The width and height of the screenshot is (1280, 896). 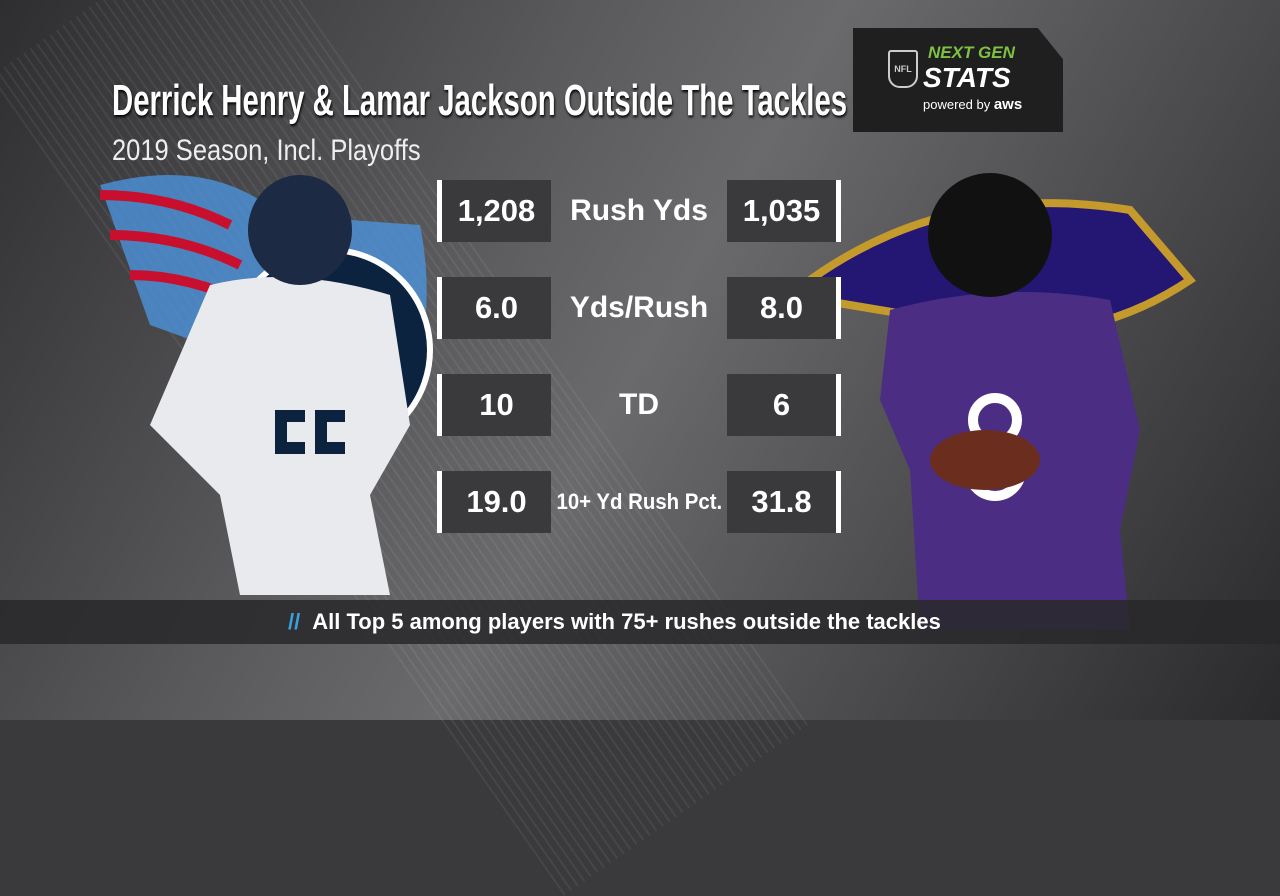 I want to click on stat-label-cell: Yds/Rush, so click(x=639, y=308).